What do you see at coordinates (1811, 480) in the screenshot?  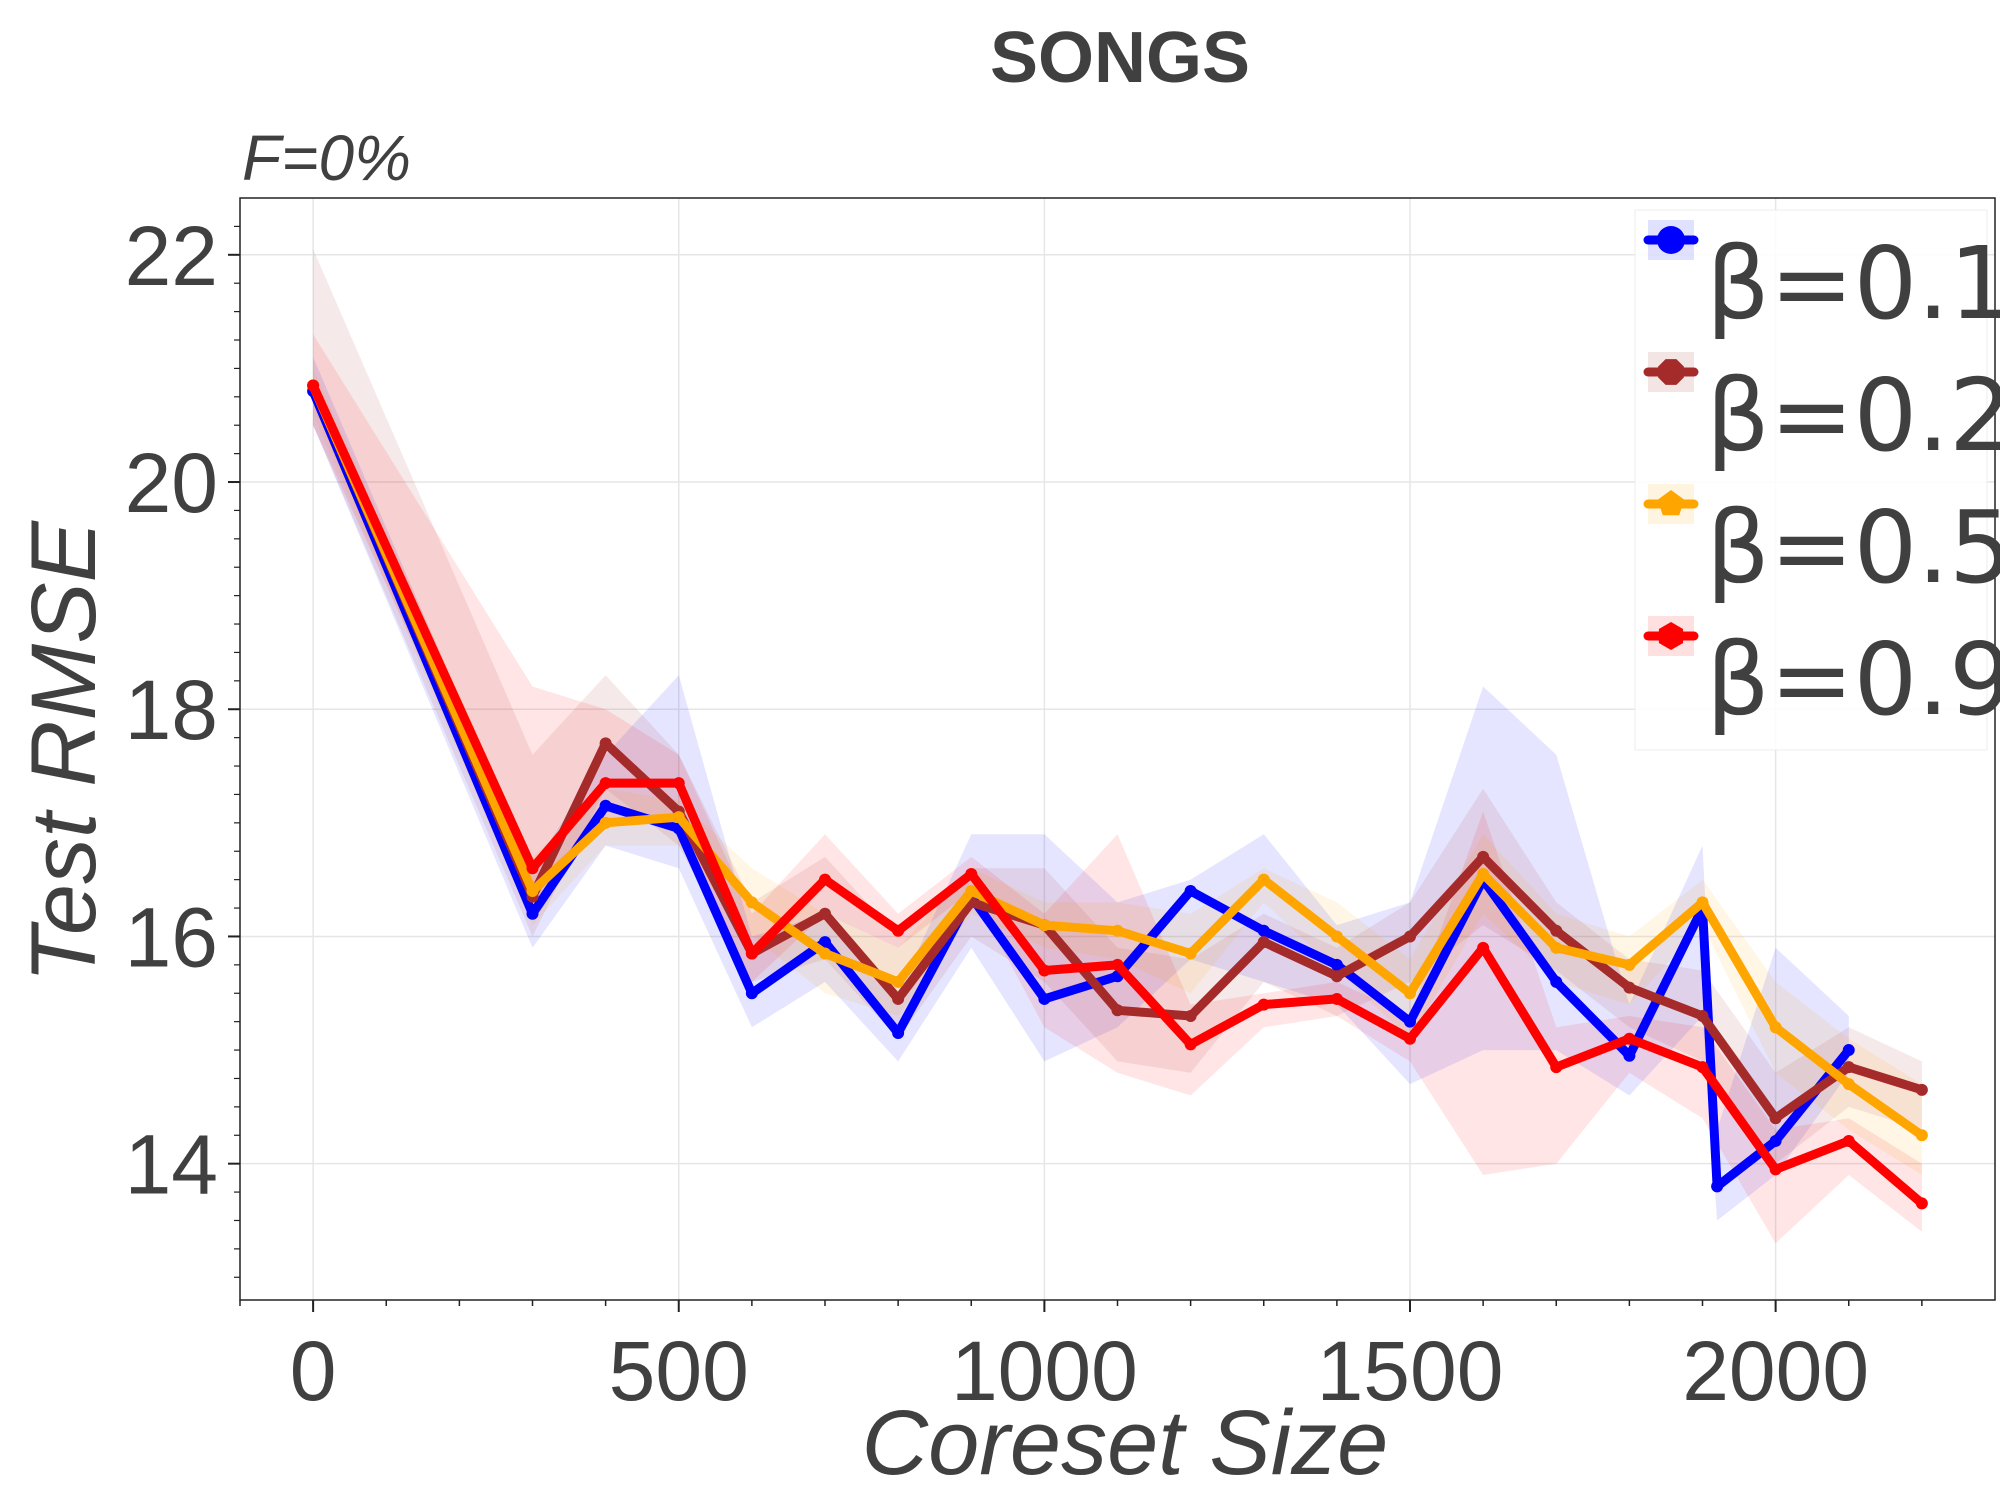 I see `legend-box` at bounding box center [1811, 480].